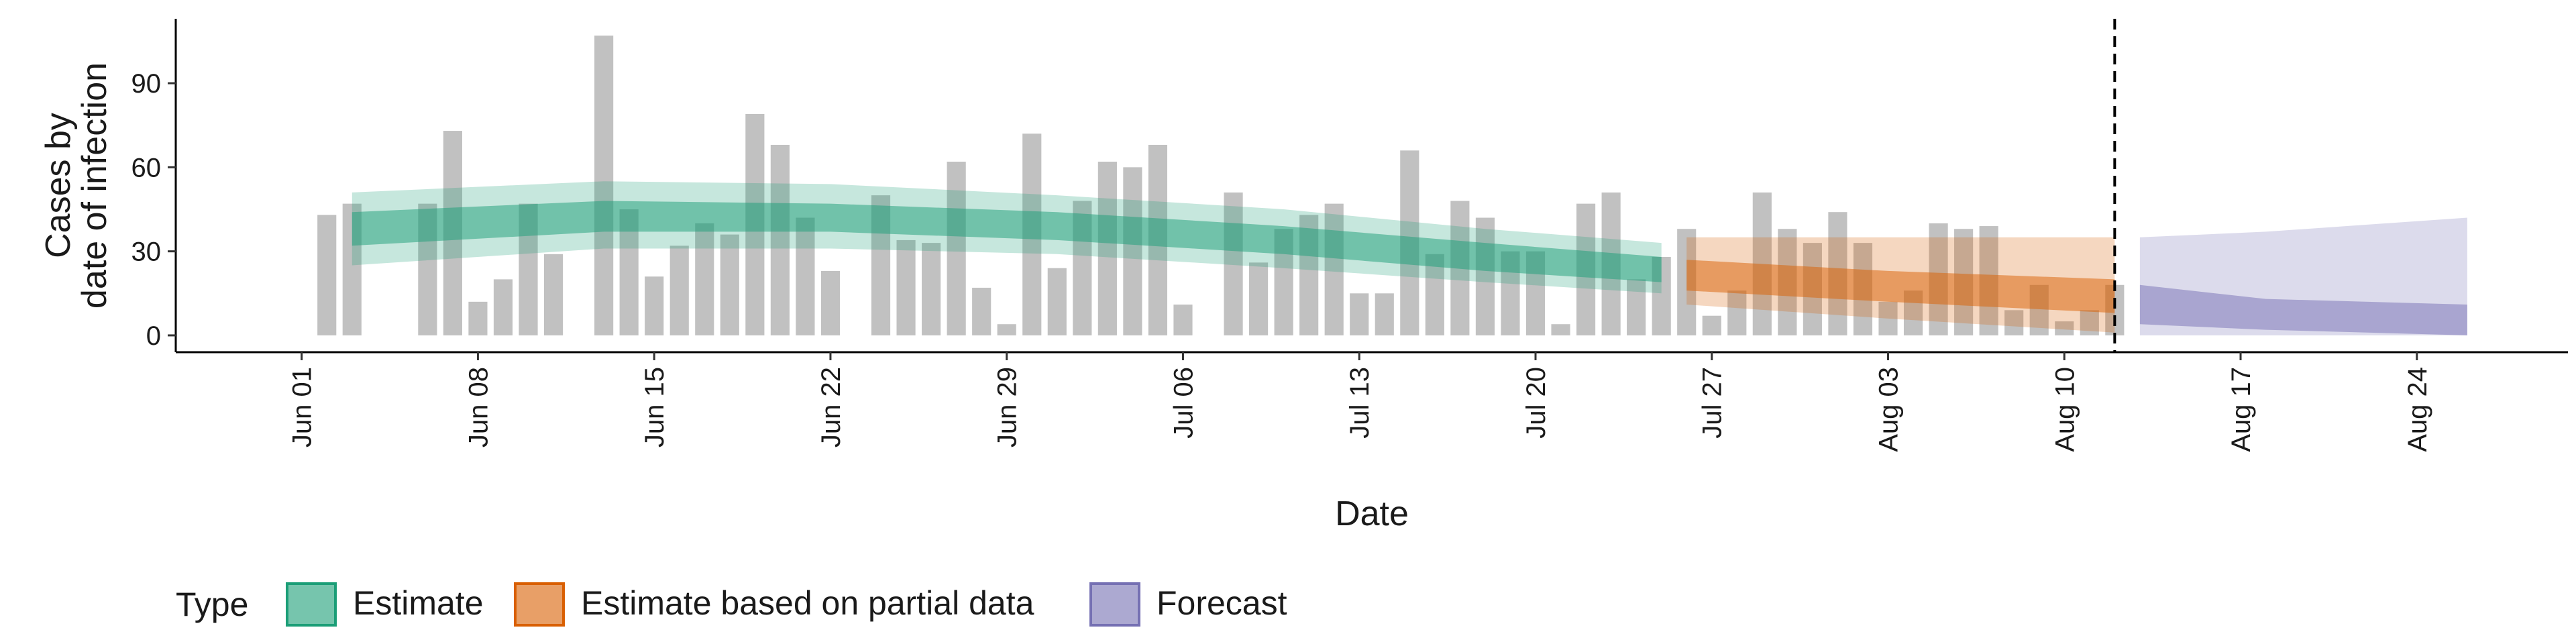 The height and width of the screenshot is (644, 2576). What do you see at coordinates (2065, 409) in the screenshot?
I see `x-tick-label: Aug 10` at bounding box center [2065, 409].